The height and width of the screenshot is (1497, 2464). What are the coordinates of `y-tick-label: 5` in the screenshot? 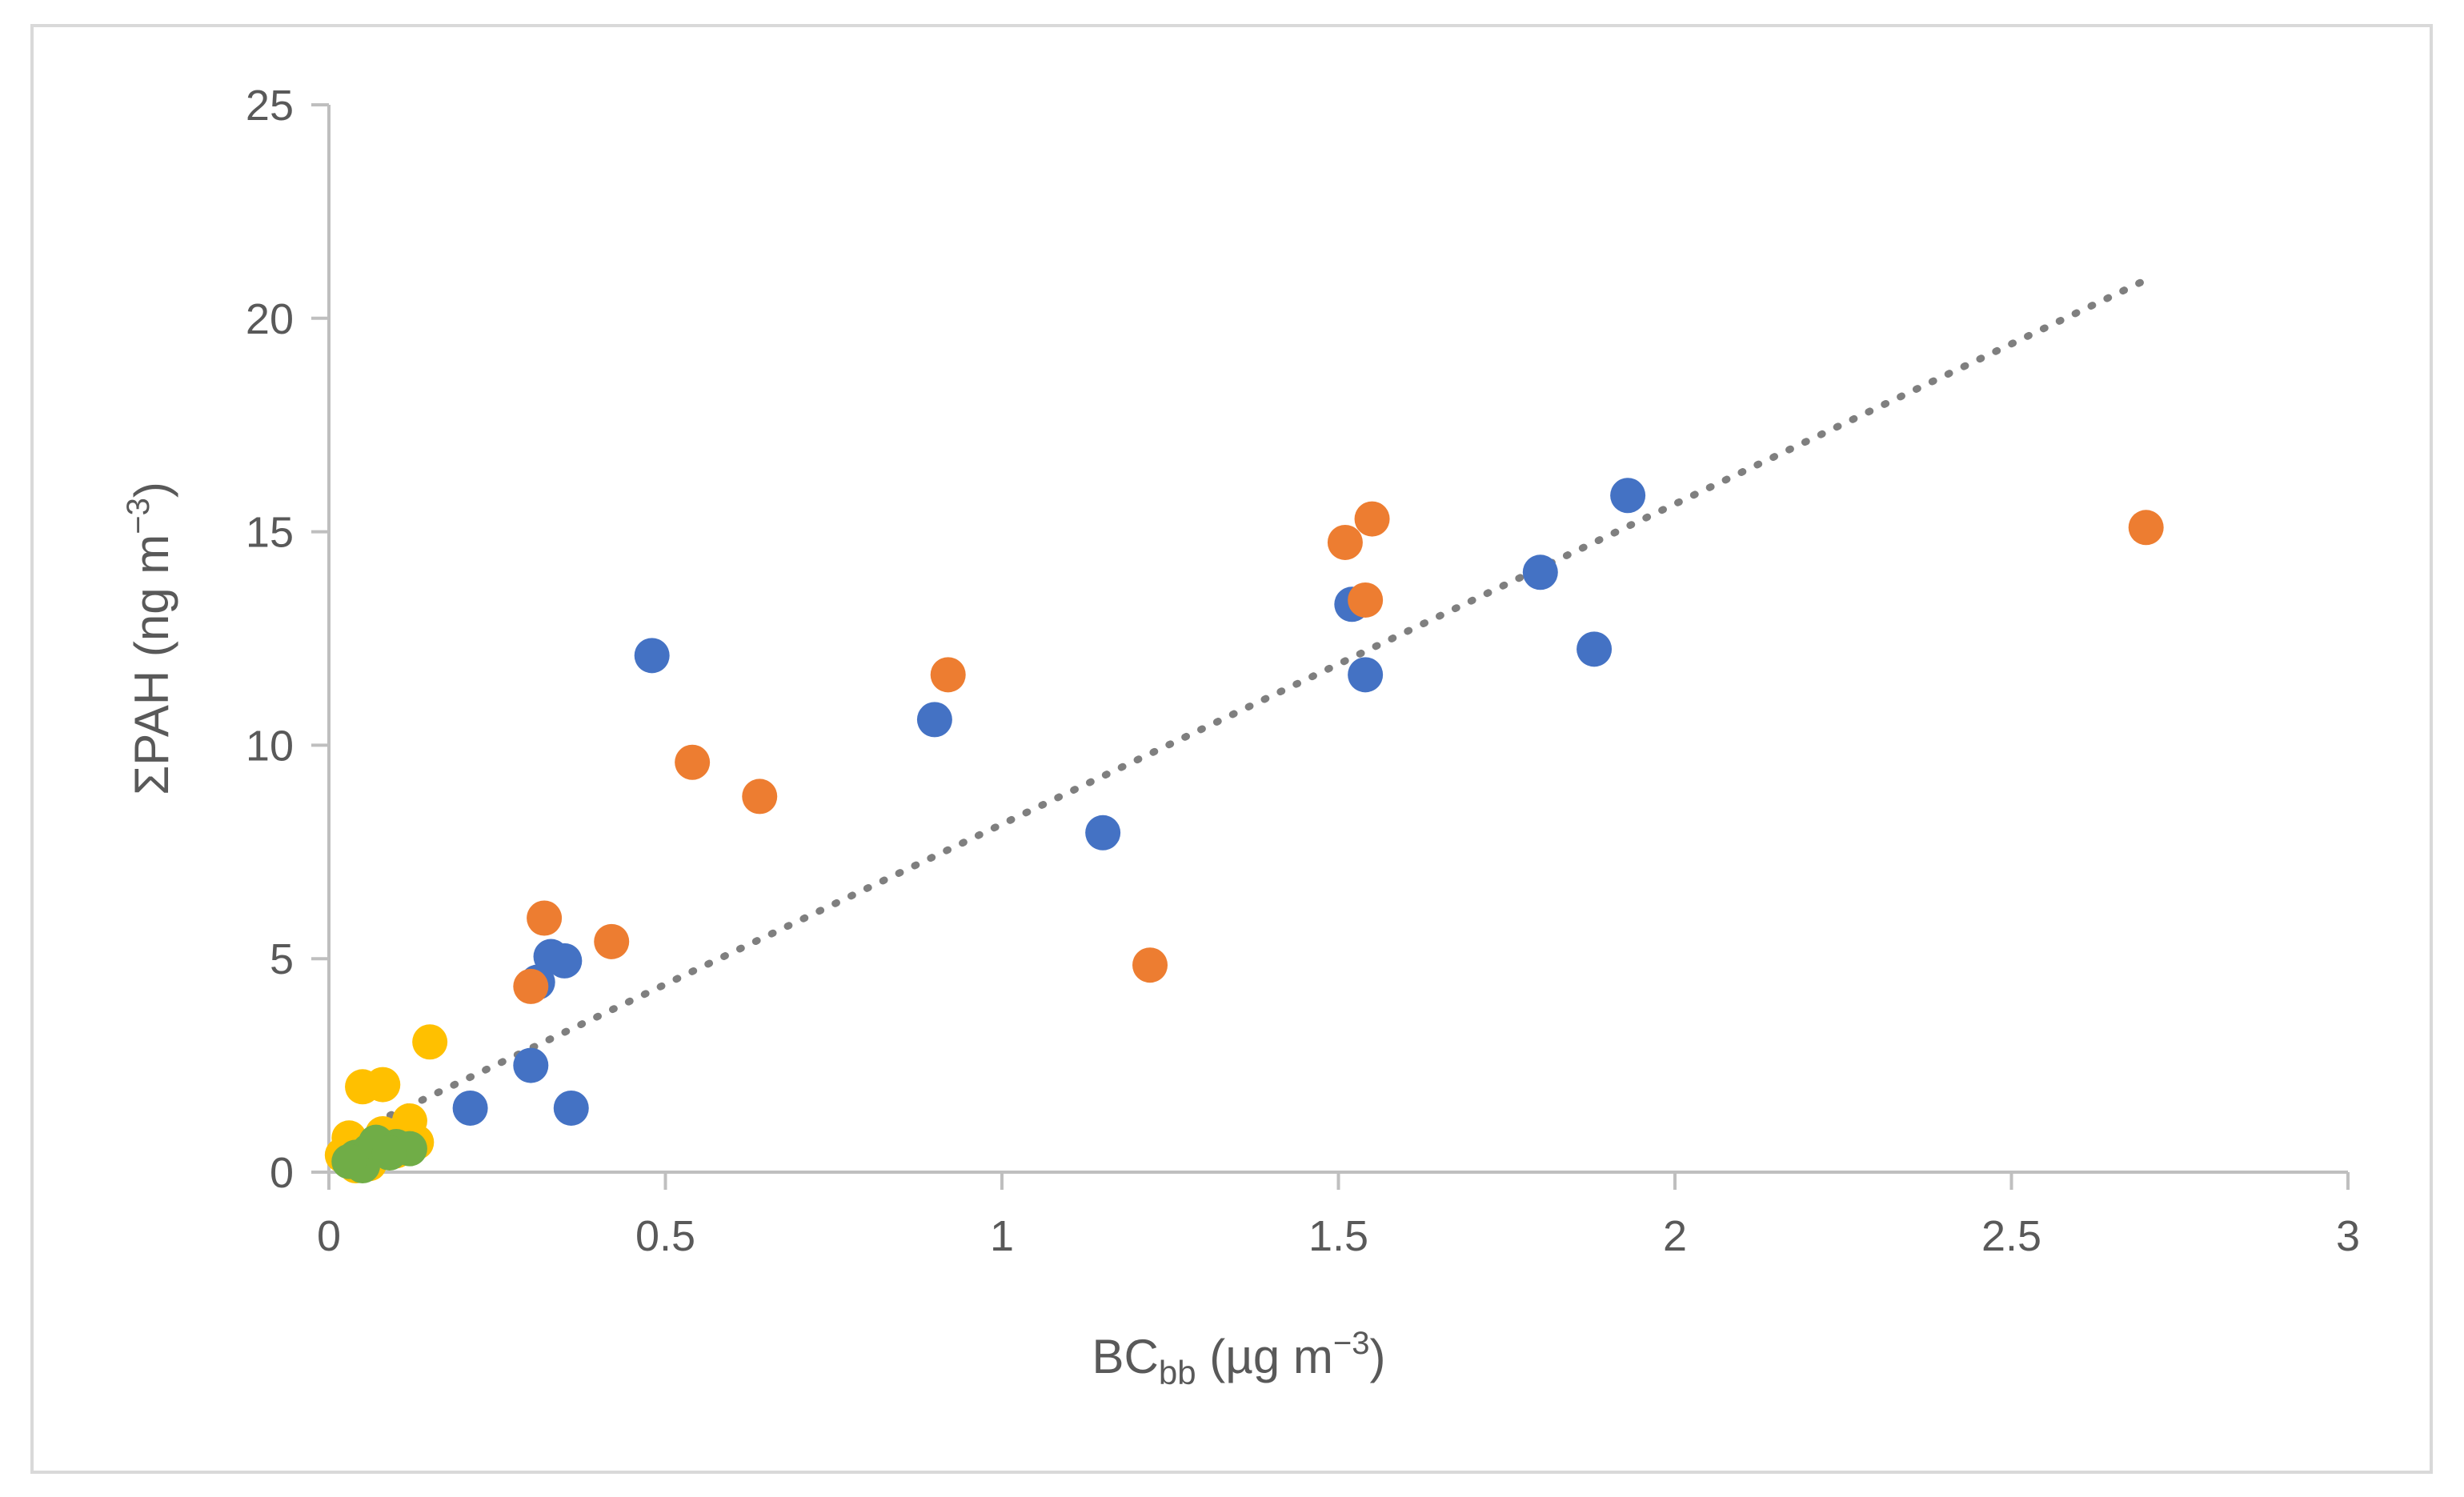 It's located at (282, 959).